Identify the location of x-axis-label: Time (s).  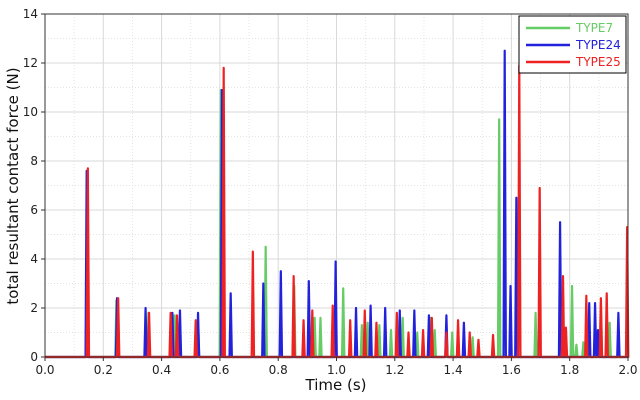
(336, 385).